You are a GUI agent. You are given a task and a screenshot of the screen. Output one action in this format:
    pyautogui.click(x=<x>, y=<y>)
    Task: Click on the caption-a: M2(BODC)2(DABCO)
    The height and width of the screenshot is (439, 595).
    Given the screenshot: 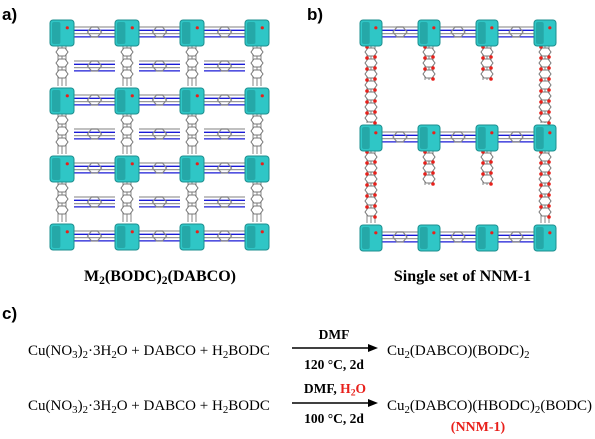 What is the action you would take?
    pyautogui.click(x=160, y=278)
    